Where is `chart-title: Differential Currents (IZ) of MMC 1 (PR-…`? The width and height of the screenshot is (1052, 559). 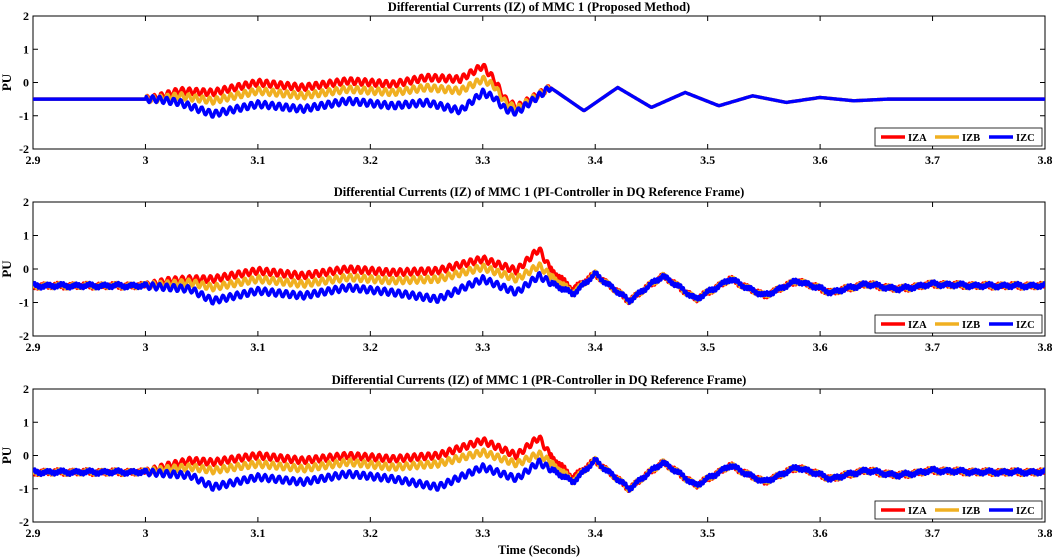 chart-title: Differential Currents (IZ) of MMC 1 (PR-… is located at coordinates (539, 380).